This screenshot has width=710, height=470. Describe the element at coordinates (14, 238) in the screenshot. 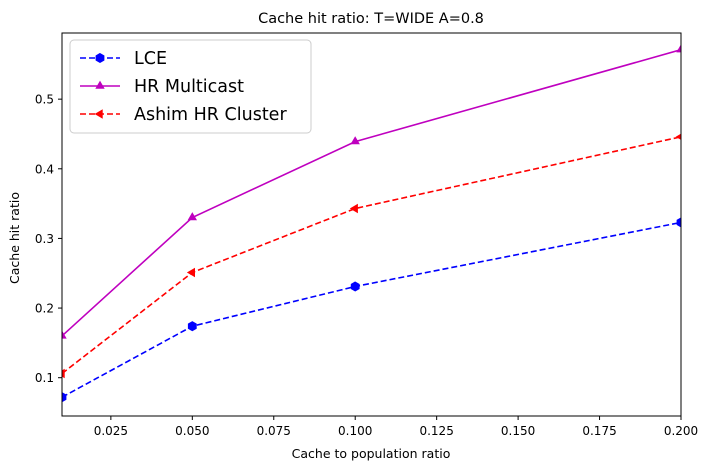

I see `y-axis-label: Cache hit ratio` at that location.